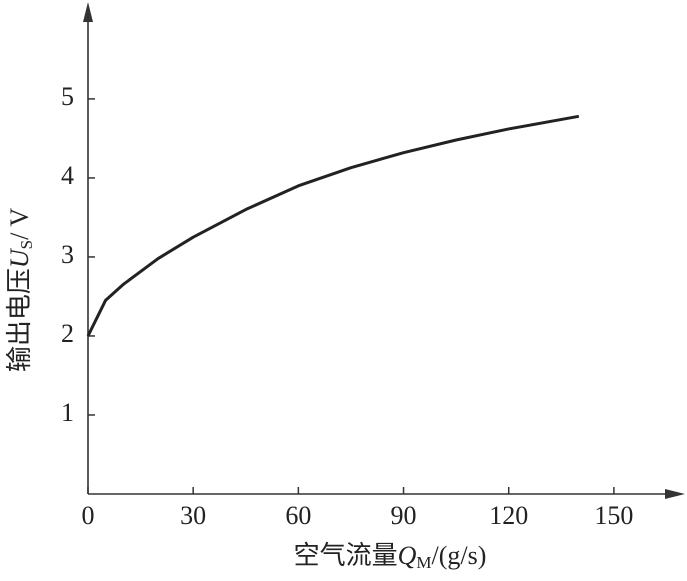  Describe the element at coordinates (404, 515) in the screenshot. I see `x-tick-label: 90` at that location.